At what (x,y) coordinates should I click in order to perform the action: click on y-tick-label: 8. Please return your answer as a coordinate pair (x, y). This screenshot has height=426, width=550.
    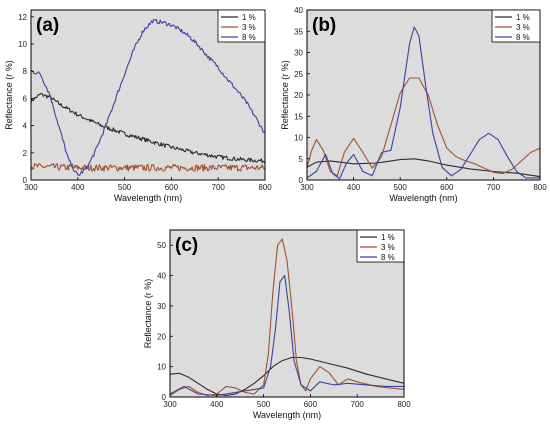
    Looking at the image, I should click on (25, 71).